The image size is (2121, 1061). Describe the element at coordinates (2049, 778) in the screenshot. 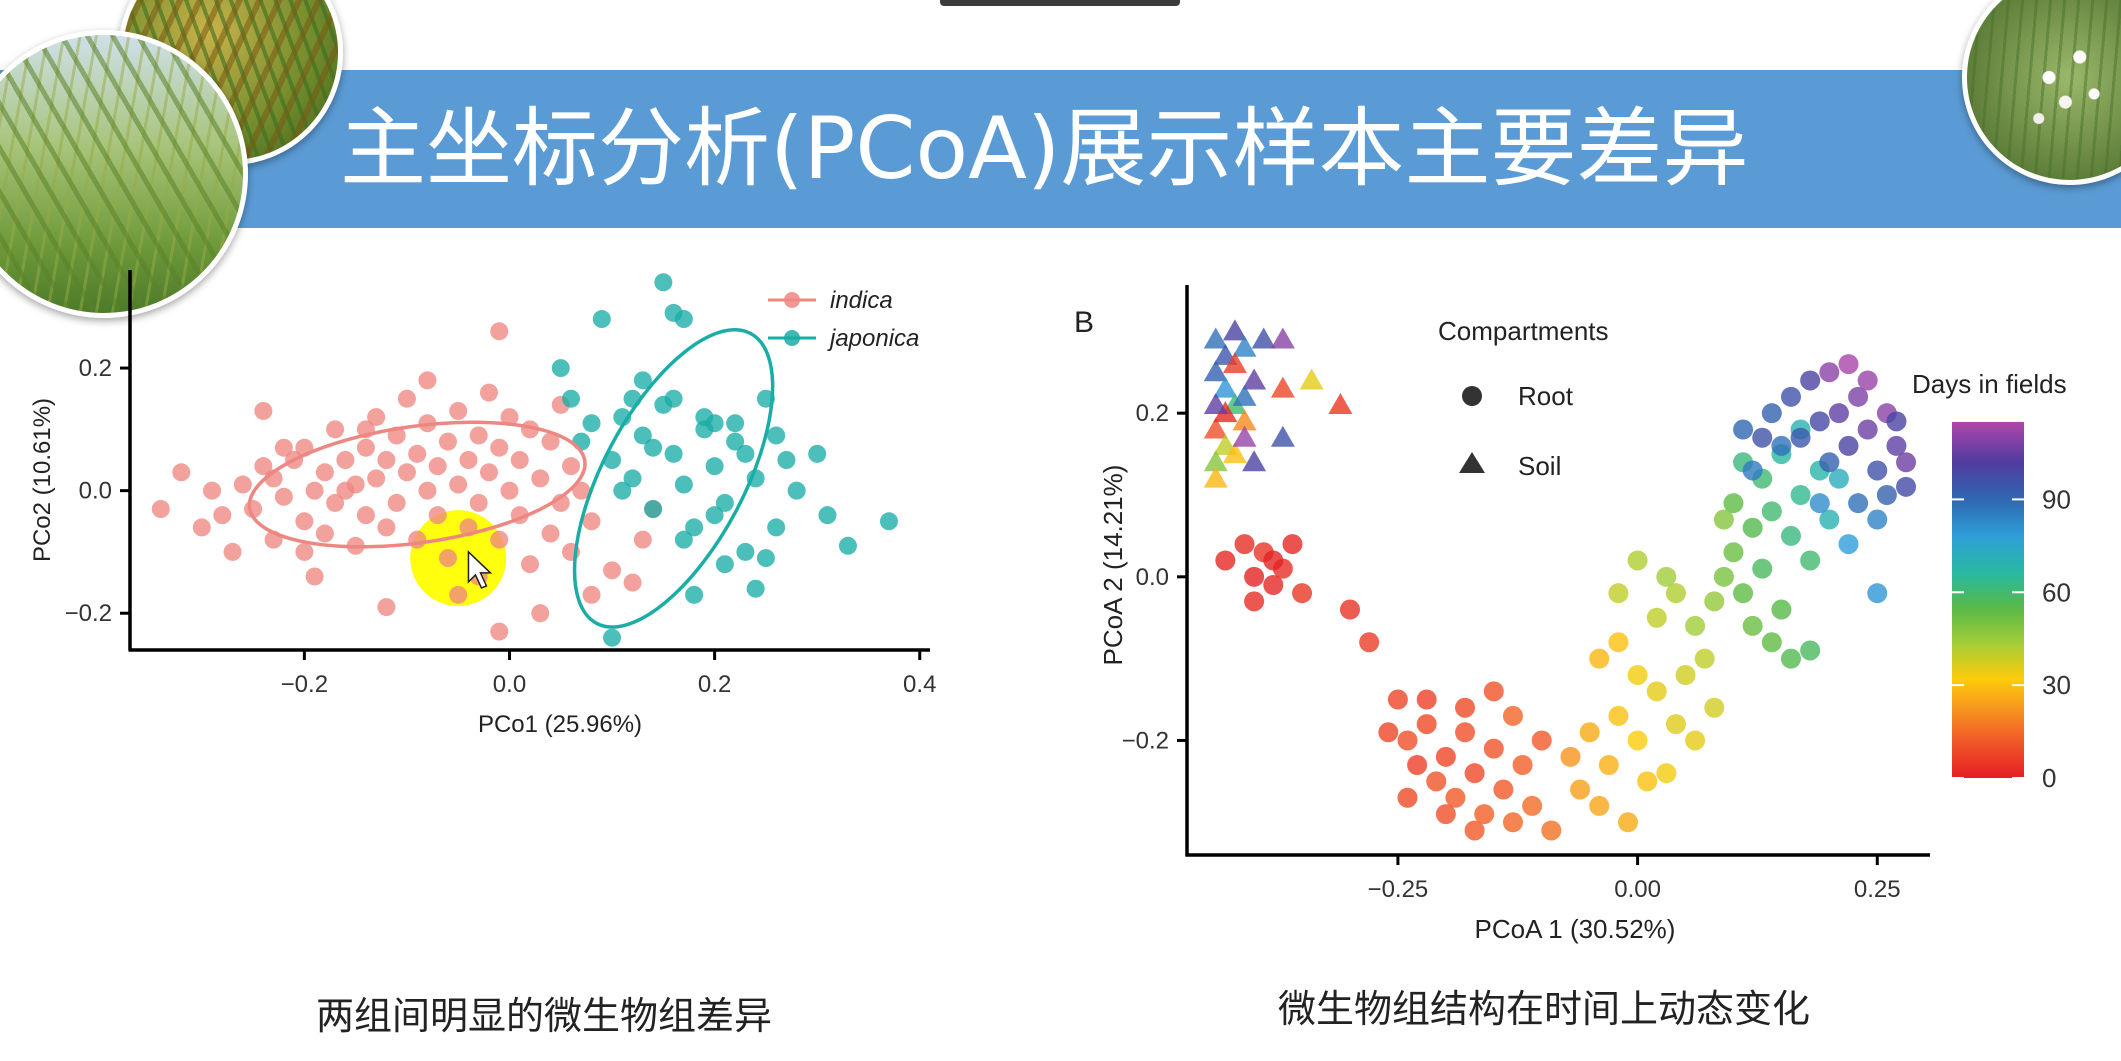

I see `colorbar-tick-label-0: 0` at that location.